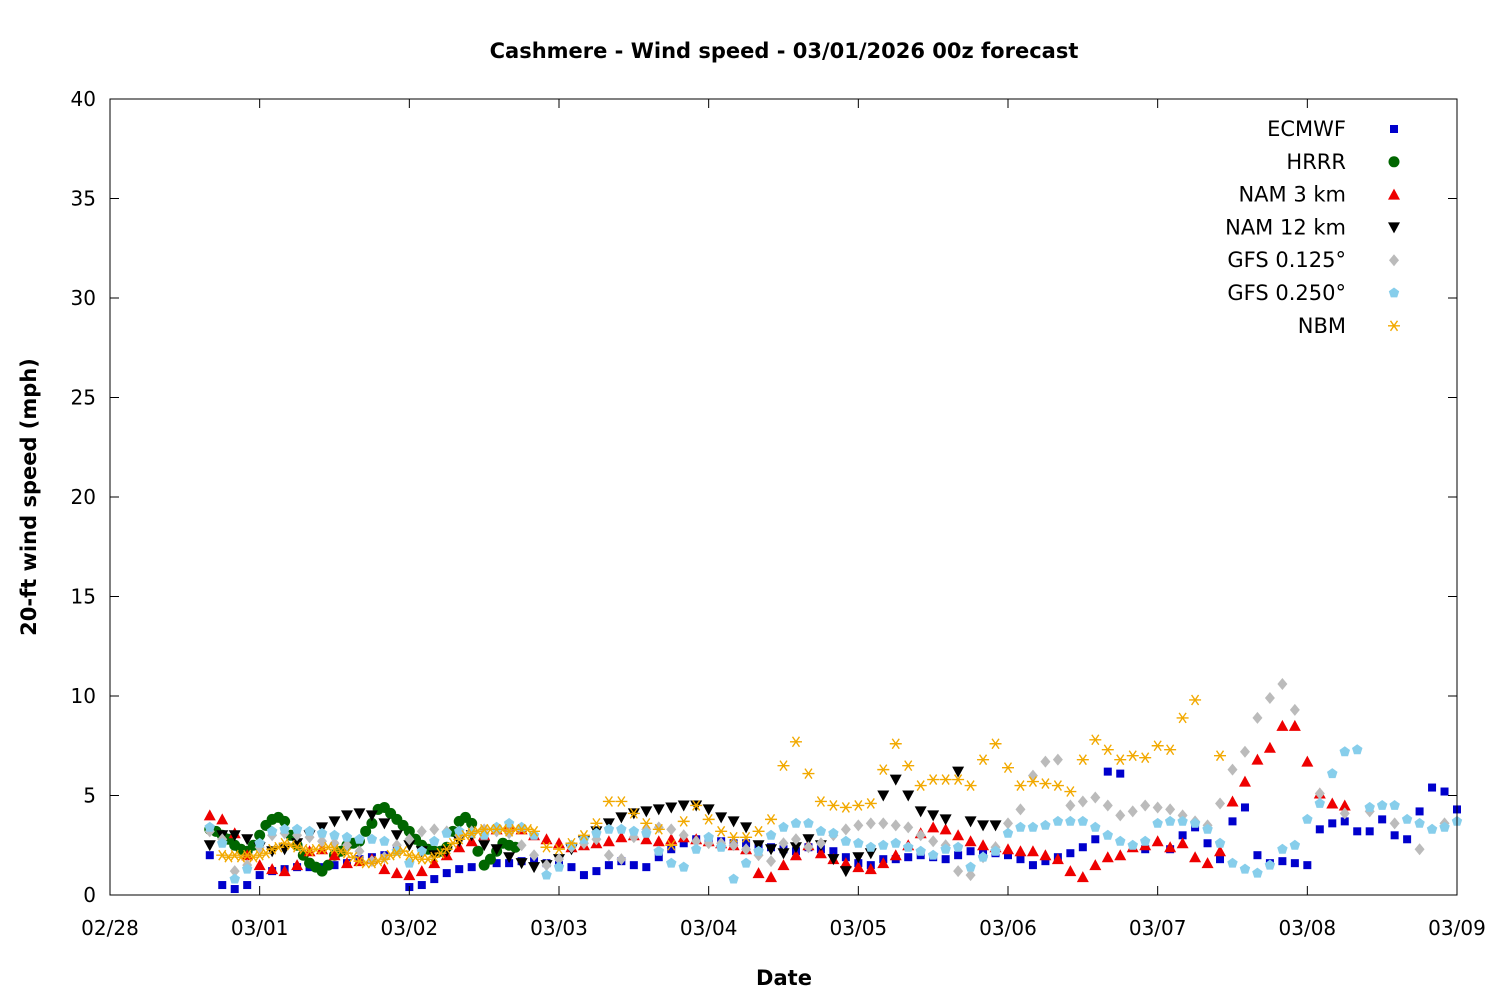 The image size is (1500, 1000). I want to click on x-tick-label: 03/05, so click(859, 928).